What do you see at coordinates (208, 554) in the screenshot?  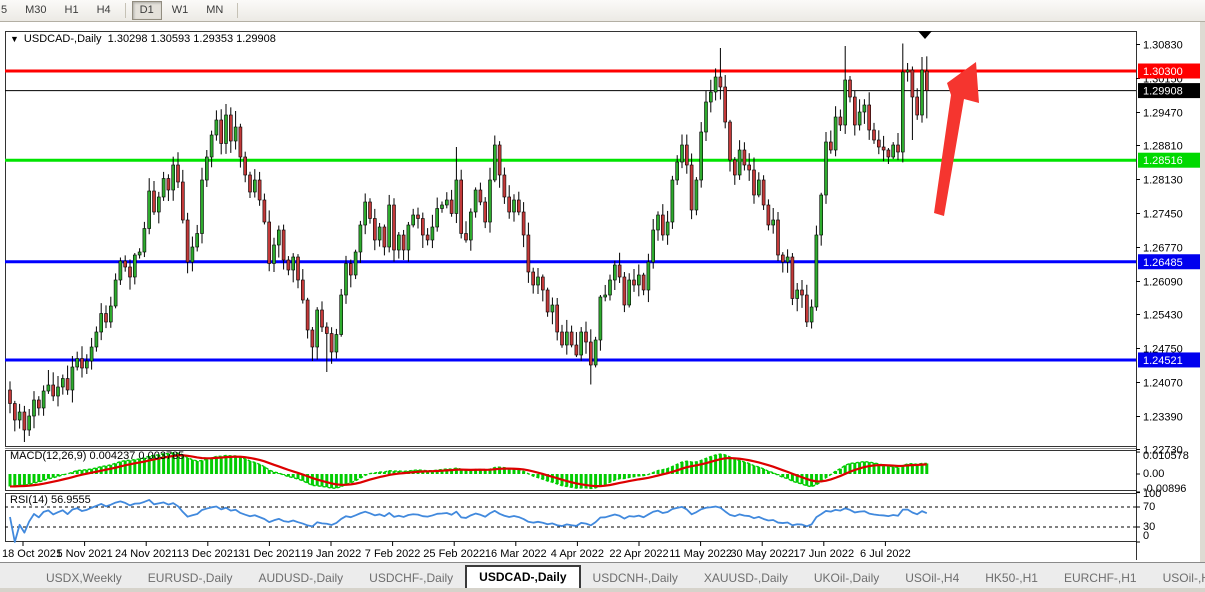 I see `svg-text: 13 Dec 2021` at bounding box center [208, 554].